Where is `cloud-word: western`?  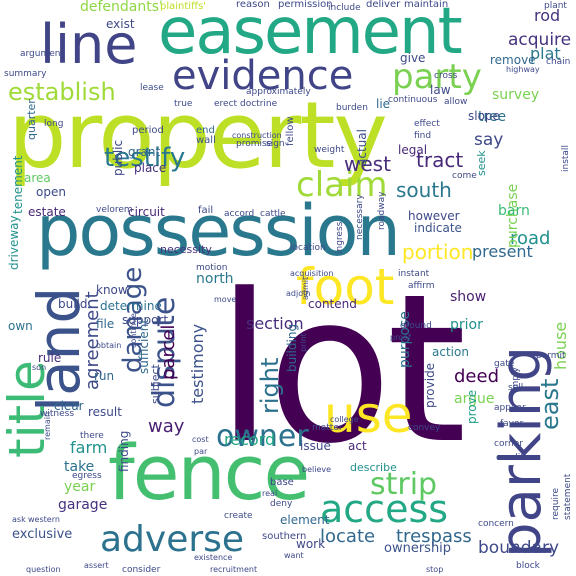
cloud-word: western is located at coordinates (44, 519).